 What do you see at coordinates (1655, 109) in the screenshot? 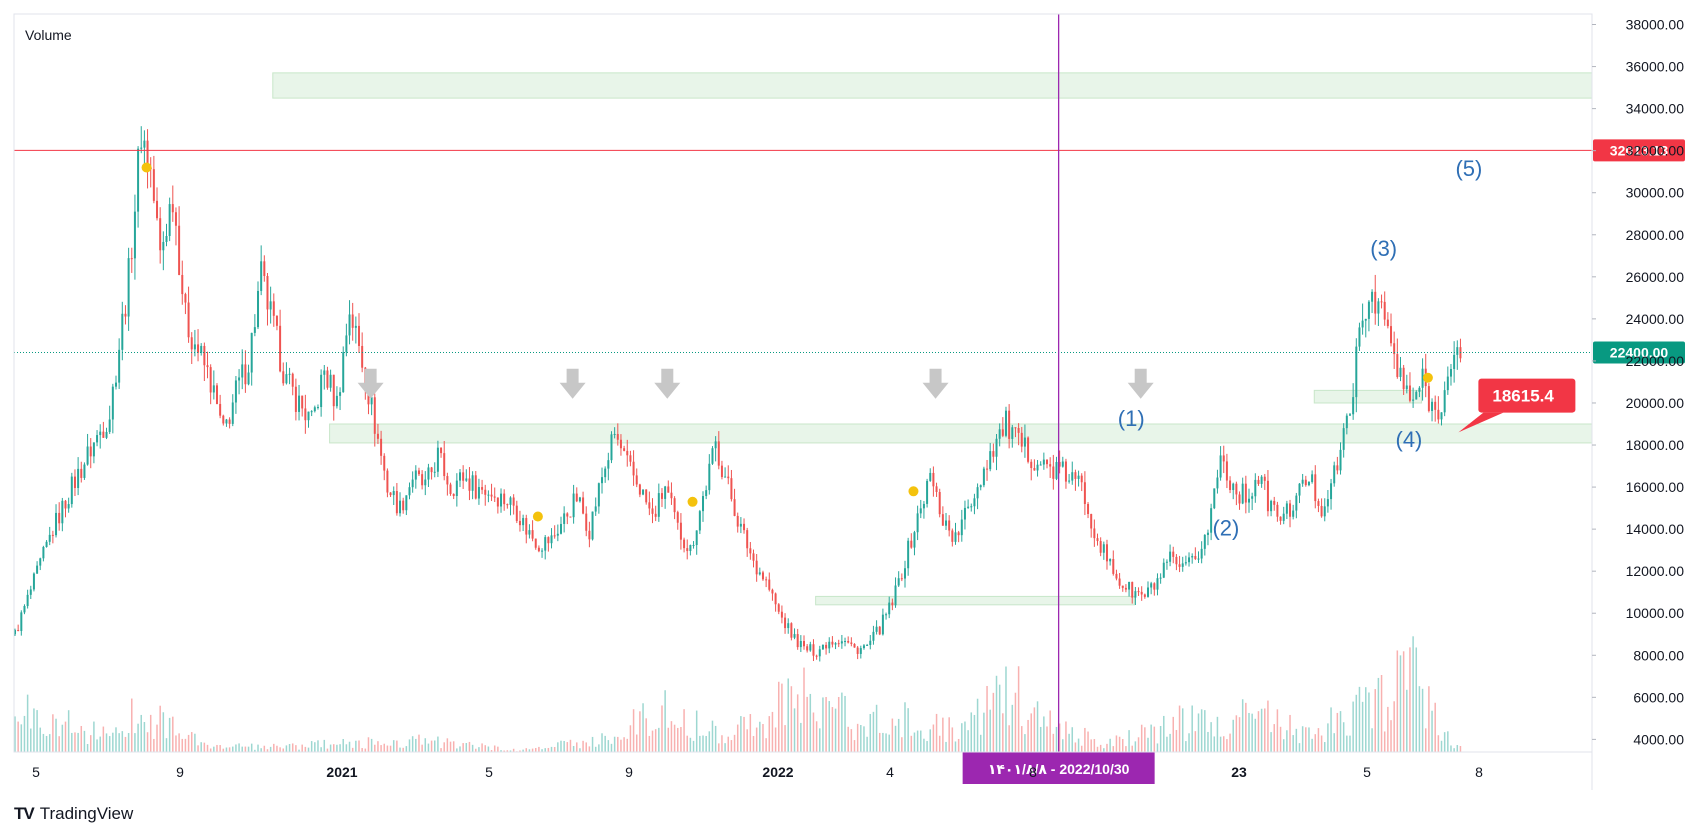
I see `price-tick-label: 34000.00` at bounding box center [1655, 109].